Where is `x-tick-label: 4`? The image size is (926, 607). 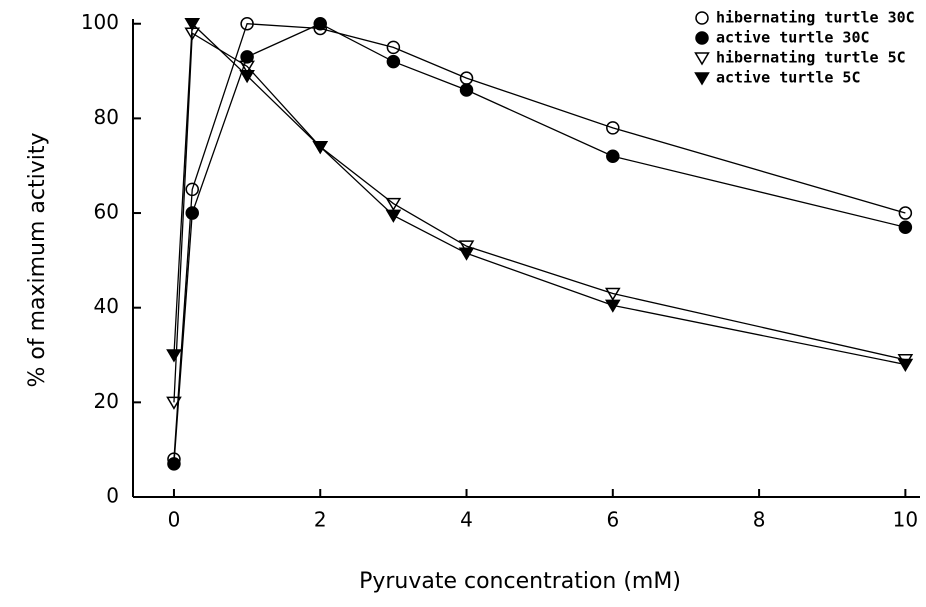
x-tick-label: 4 is located at coordinates (466, 520).